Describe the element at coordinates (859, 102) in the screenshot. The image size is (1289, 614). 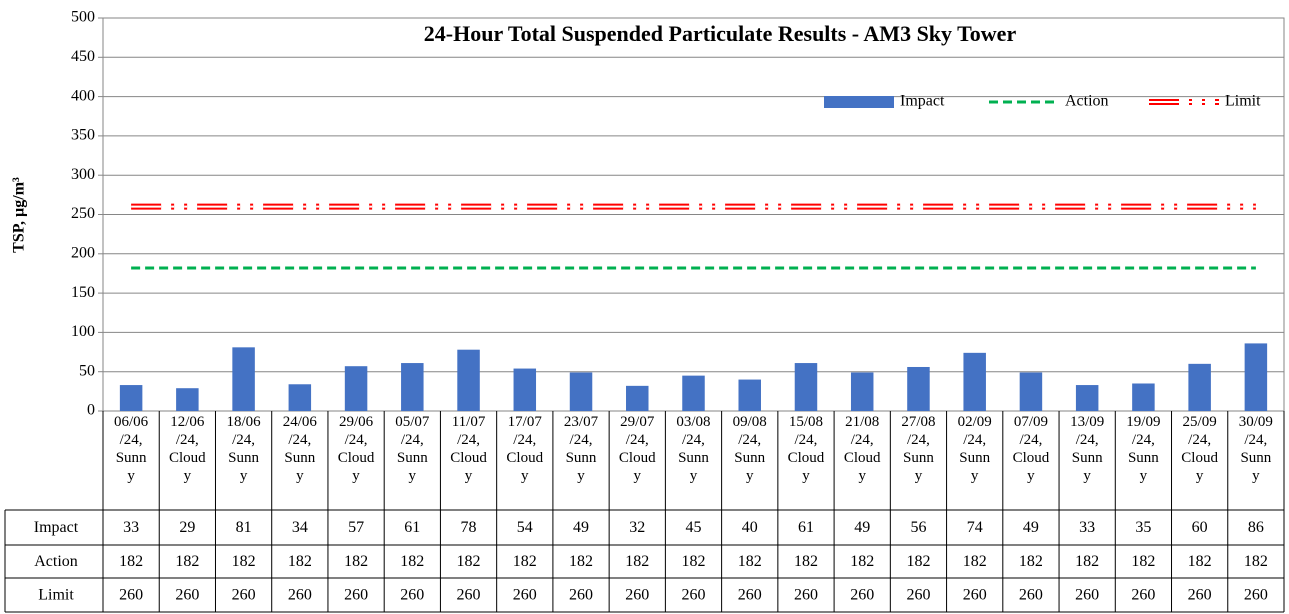
I see `legend-key` at that location.